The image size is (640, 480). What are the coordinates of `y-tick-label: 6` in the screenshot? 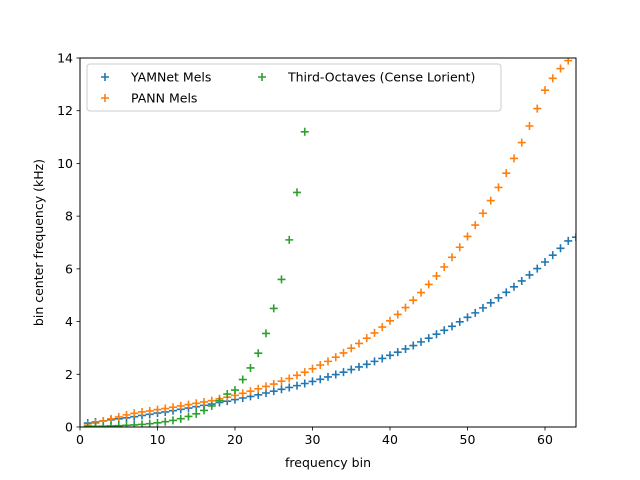 It's located at (69, 268).